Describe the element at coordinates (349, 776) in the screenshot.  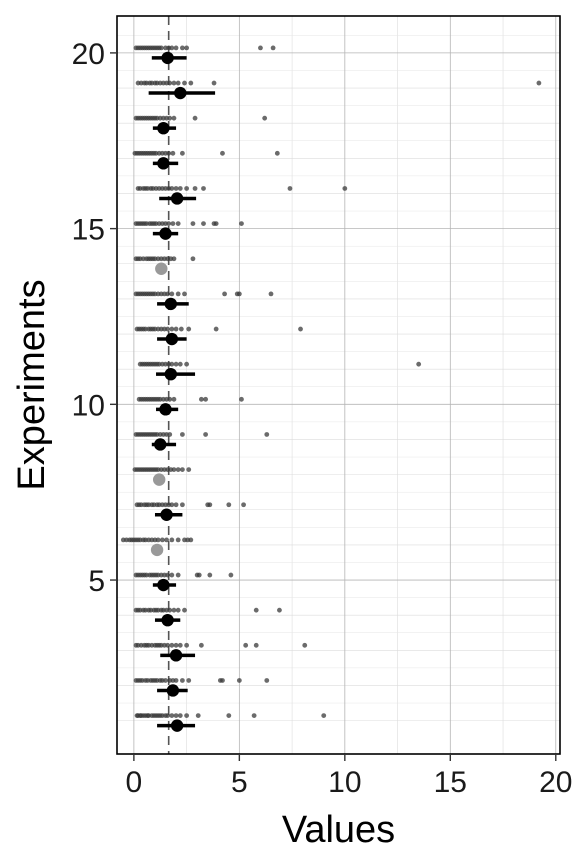
I see `x-axis: 0 5 10 15 20` at that location.